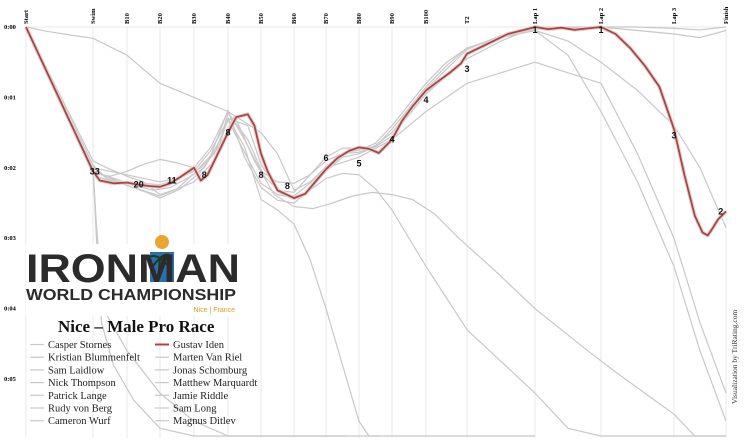 This screenshot has width=750, height=443. Describe the element at coordinates (162, 242) in the screenshot. I see `sun-icon` at that location.